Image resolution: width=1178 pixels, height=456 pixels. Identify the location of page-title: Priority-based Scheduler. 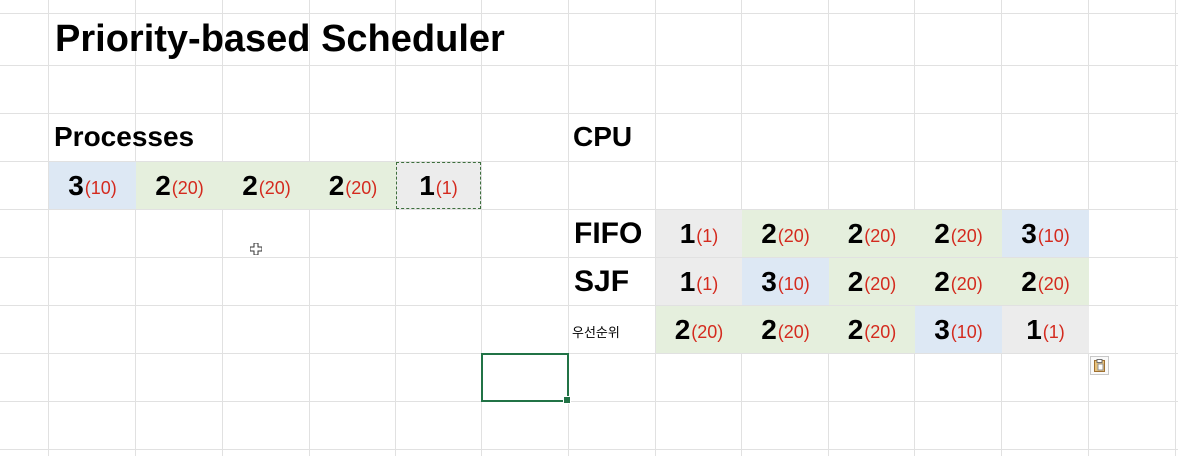
(280, 39).